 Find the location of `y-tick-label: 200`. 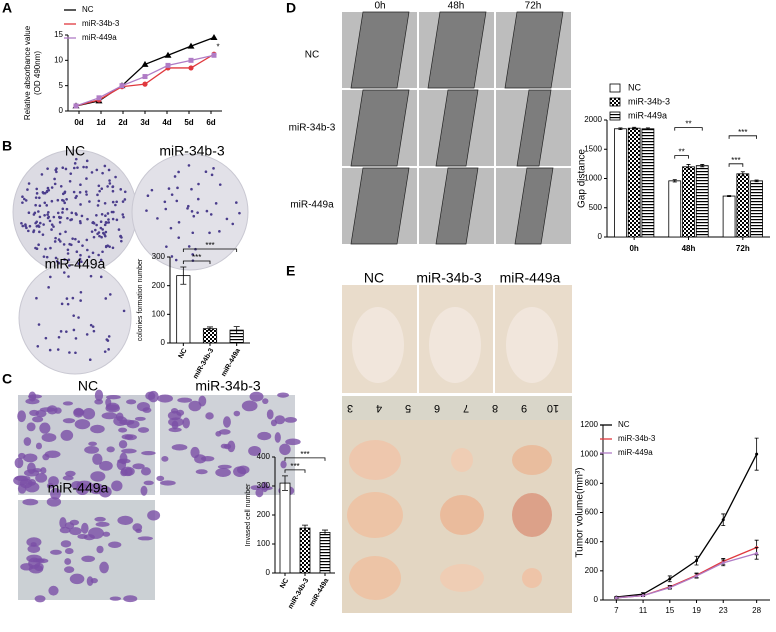

y-tick-label: 200 is located at coordinates (159, 285).